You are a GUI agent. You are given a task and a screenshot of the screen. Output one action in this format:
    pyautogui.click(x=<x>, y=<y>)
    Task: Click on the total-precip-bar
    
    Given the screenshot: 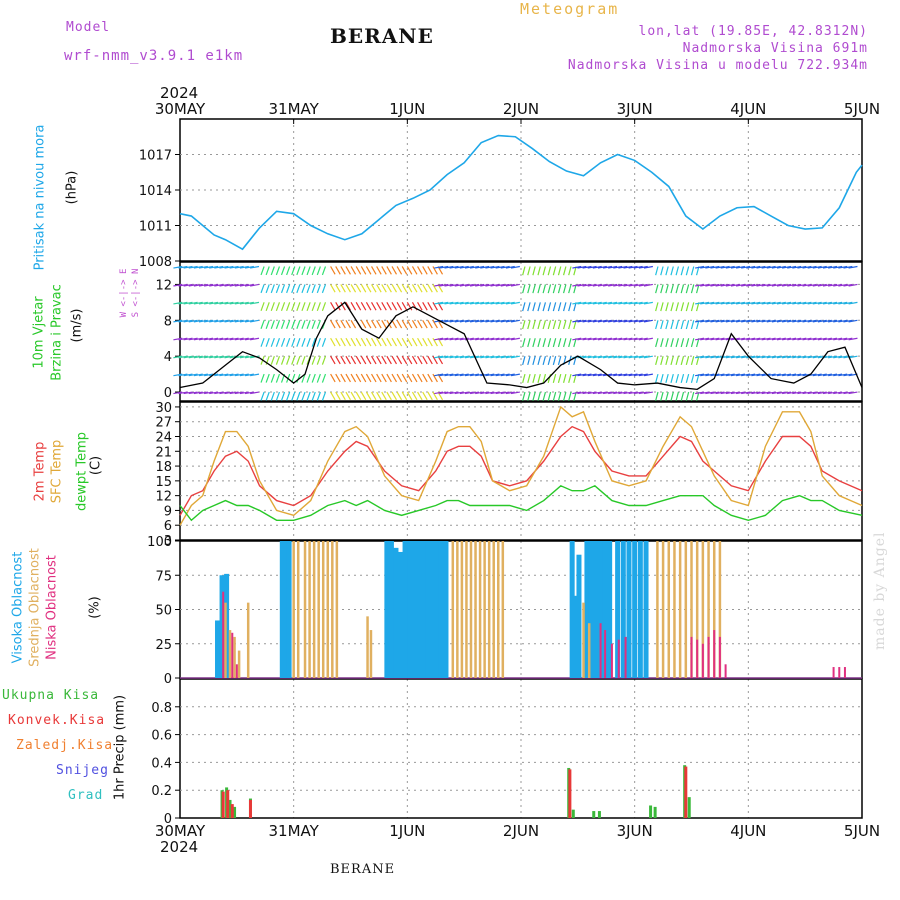 What is the action you would take?
    pyautogui.click(x=689, y=807)
    